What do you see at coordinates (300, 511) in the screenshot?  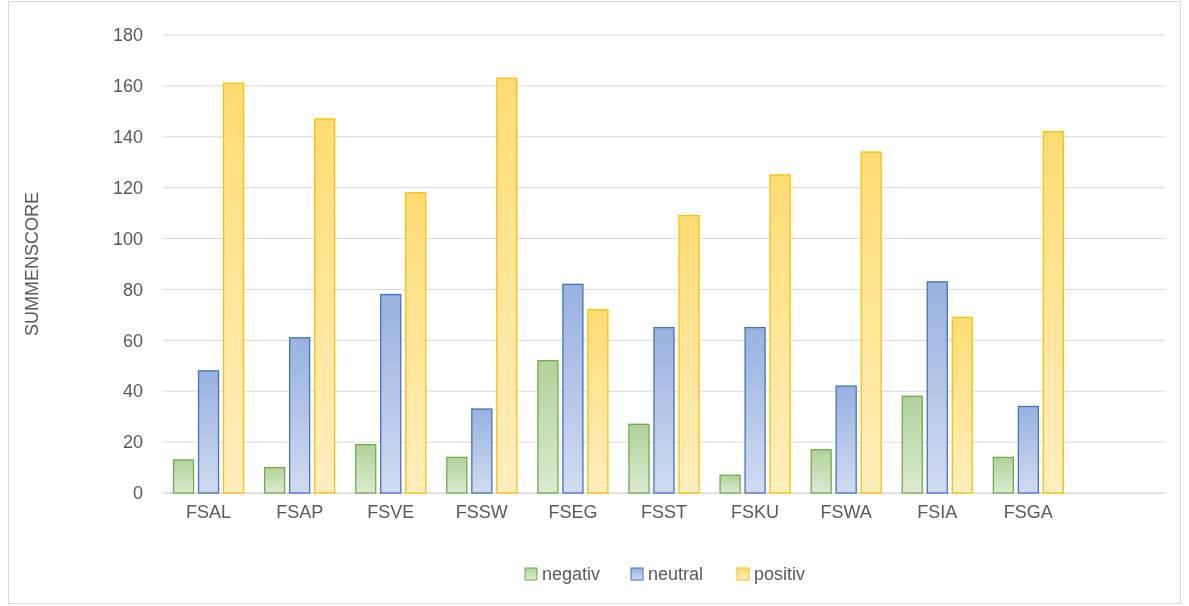 I see `x-tick-label: FSAP` at bounding box center [300, 511].